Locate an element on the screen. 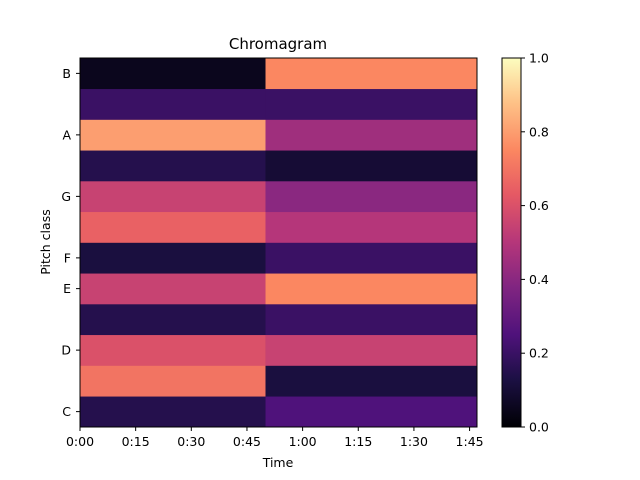 This screenshot has height=480, width=640. x-tick-label: 0:00 is located at coordinates (80, 441).